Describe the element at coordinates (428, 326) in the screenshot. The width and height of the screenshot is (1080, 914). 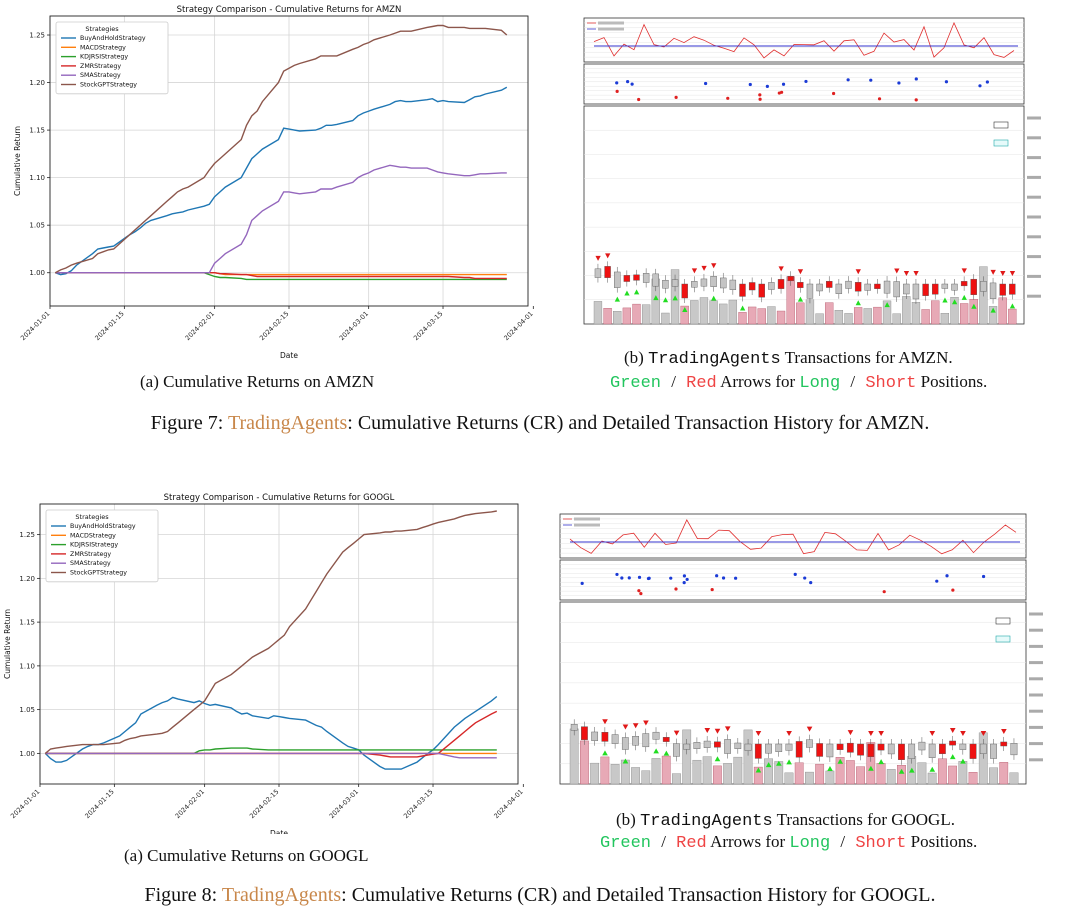
I see `x-tick-label: 2024-03-15` at that location.